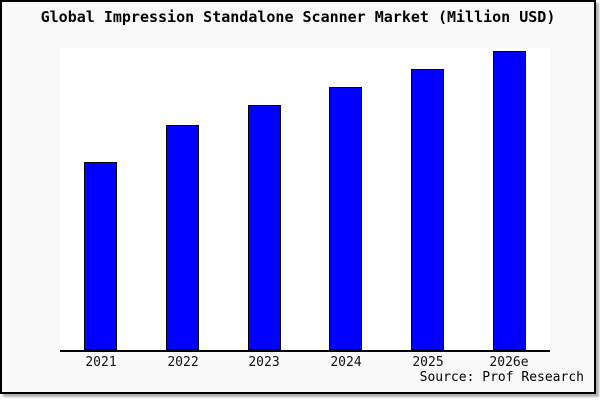 This screenshot has width=600, height=400. Describe the element at coordinates (305, 363) in the screenshot. I see `x-tick-labels: 2021 2022 2023 2024 2025 2026e` at that location.